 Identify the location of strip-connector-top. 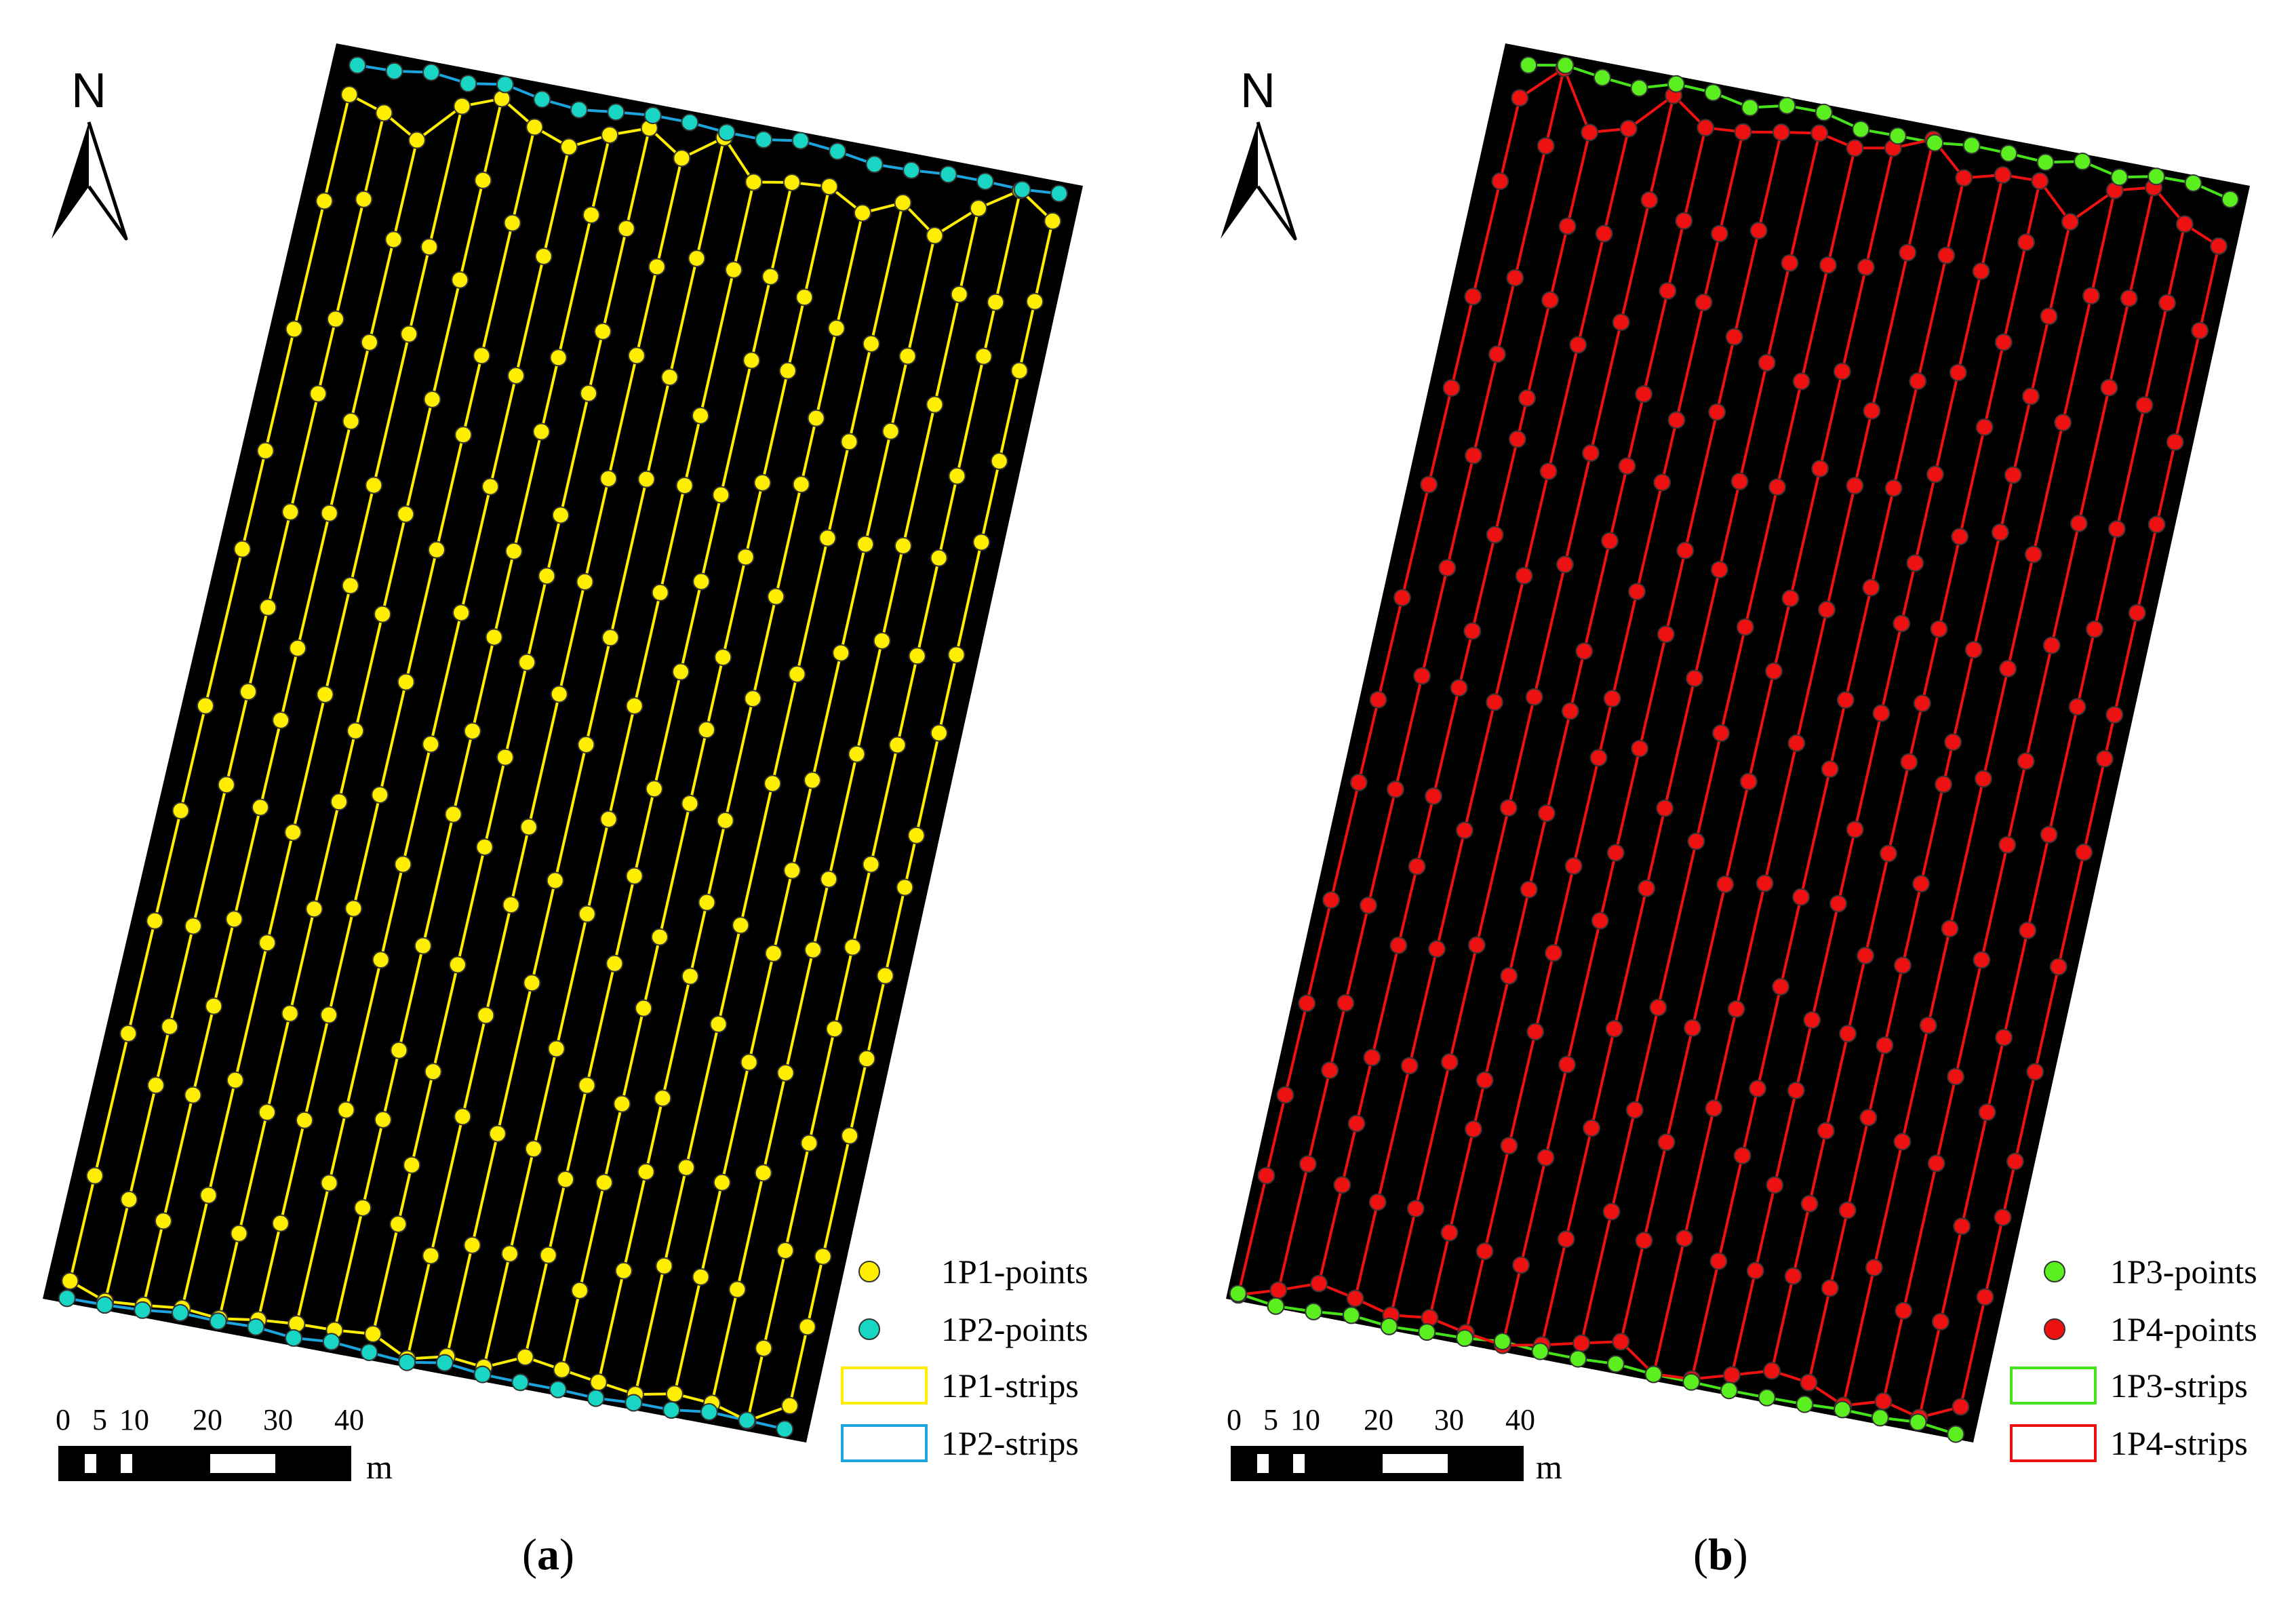
(1869, 157).